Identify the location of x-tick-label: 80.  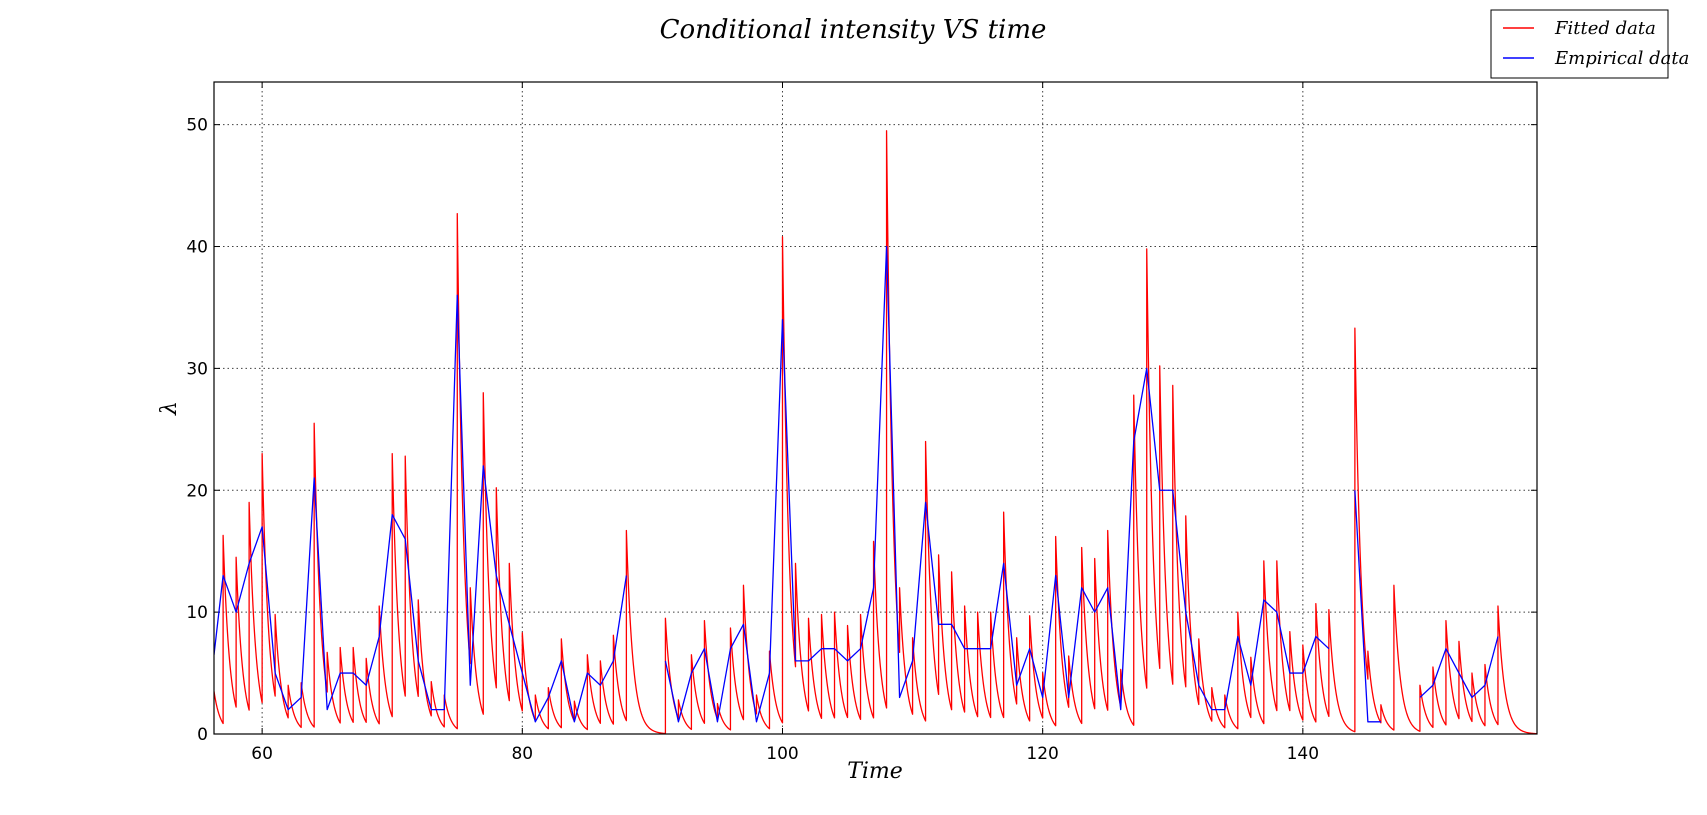
(522, 754).